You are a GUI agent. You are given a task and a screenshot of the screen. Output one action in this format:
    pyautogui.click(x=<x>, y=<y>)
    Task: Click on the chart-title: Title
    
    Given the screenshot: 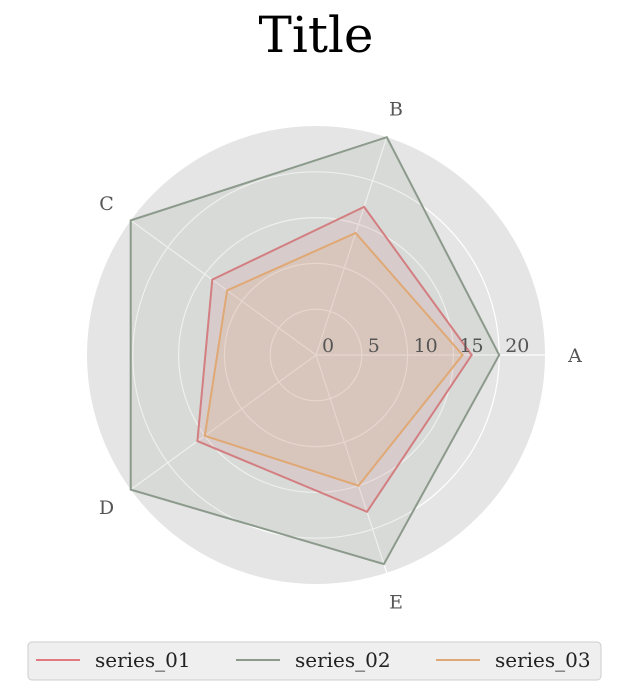 What is the action you would take?
    pyautogui.click(x=315, y=35)
    